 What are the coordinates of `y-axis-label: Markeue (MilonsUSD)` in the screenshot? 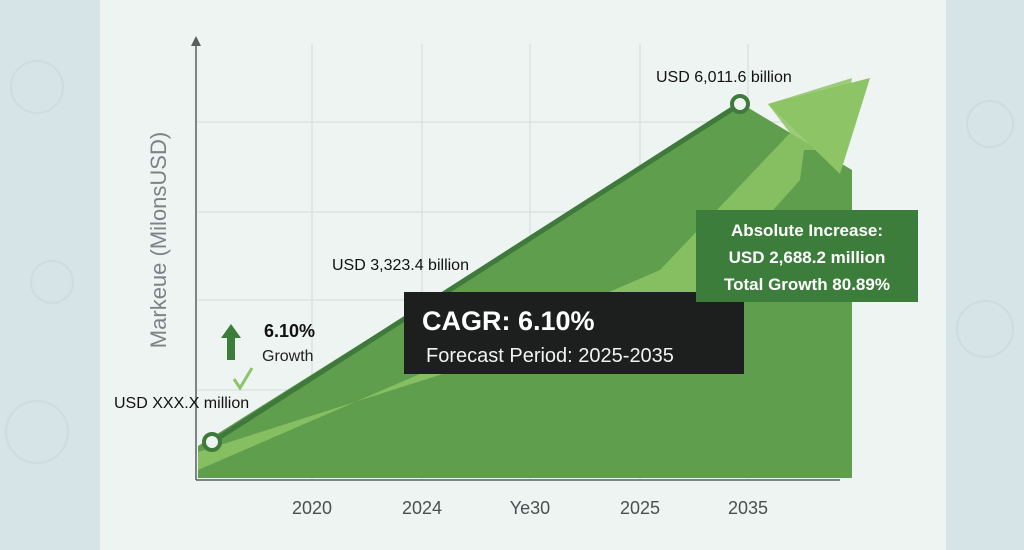 It's located at (158, 240).